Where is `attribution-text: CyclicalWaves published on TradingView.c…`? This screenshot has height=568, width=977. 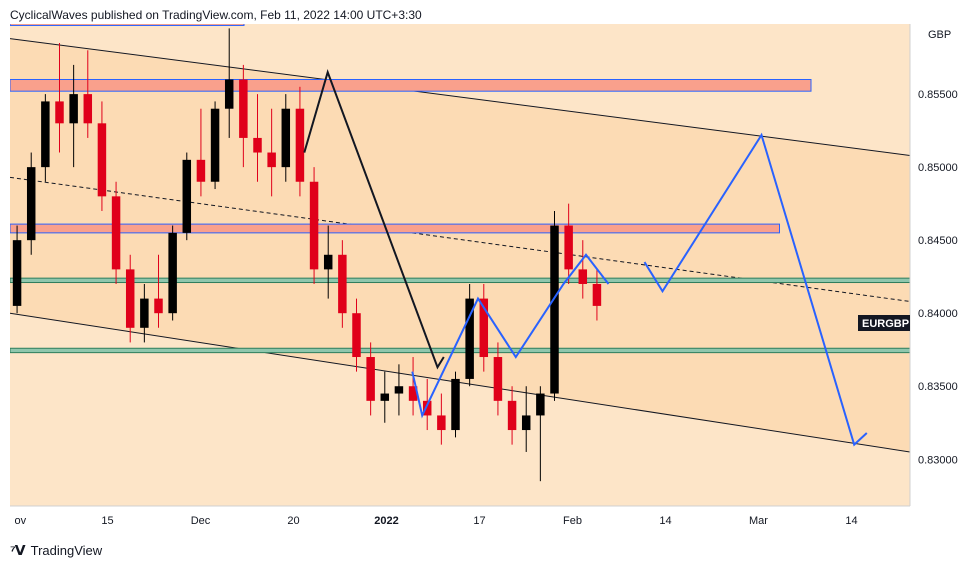
attribution-text: CyclicalWaves published on TradingView.c… is located at coordinates (216, 15).